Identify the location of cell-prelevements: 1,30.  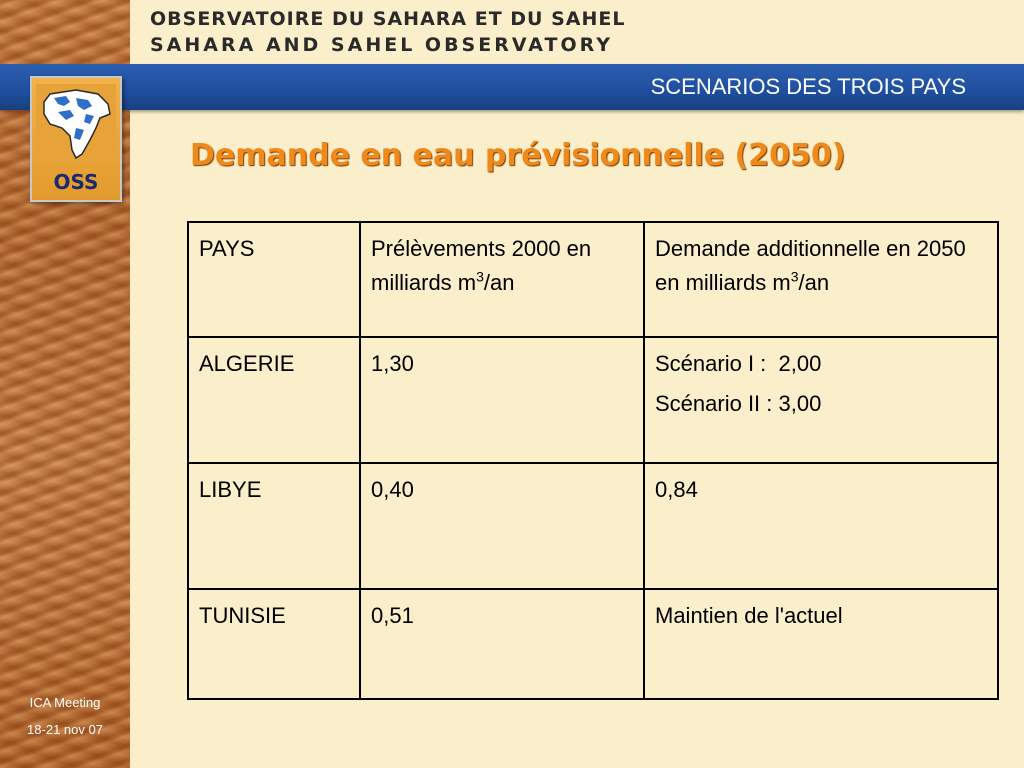
(502, 400).